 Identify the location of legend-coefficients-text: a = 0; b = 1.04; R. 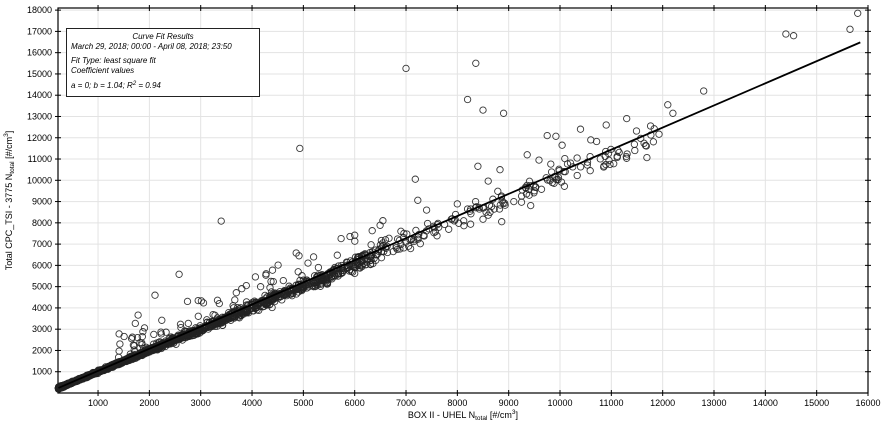
(102, 86).